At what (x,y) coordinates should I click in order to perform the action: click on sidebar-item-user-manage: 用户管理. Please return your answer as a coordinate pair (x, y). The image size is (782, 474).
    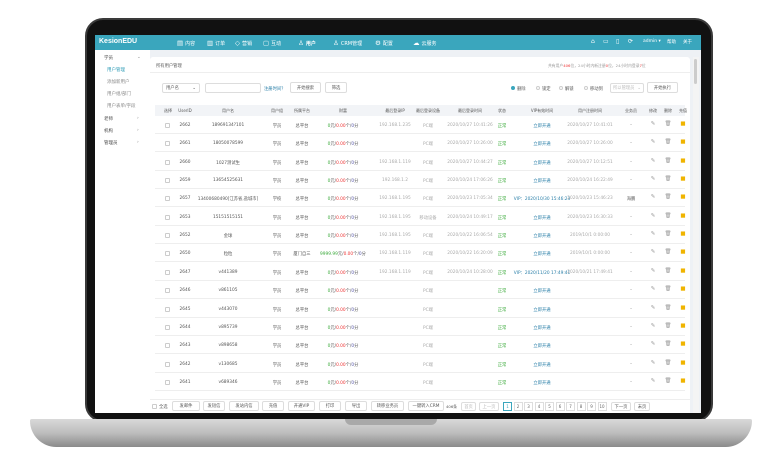
    Looking at the image, I should click on (116, 70).